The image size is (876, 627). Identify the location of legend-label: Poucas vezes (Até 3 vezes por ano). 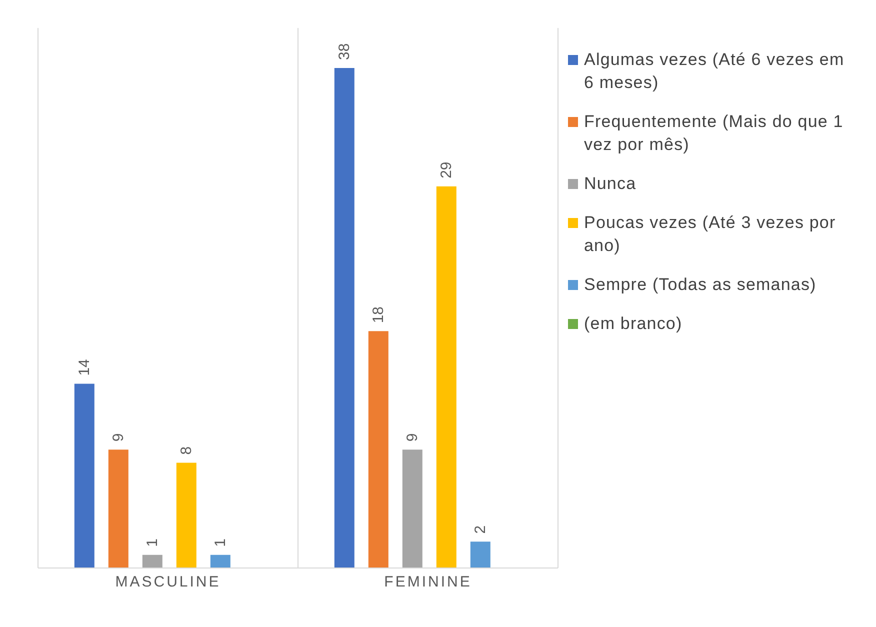
(710, 234).